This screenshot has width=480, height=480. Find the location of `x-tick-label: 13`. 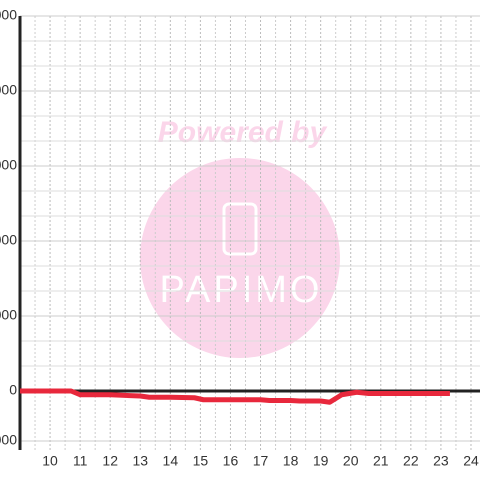

x-tick-label: 13 is located at coordinates (140, 461).